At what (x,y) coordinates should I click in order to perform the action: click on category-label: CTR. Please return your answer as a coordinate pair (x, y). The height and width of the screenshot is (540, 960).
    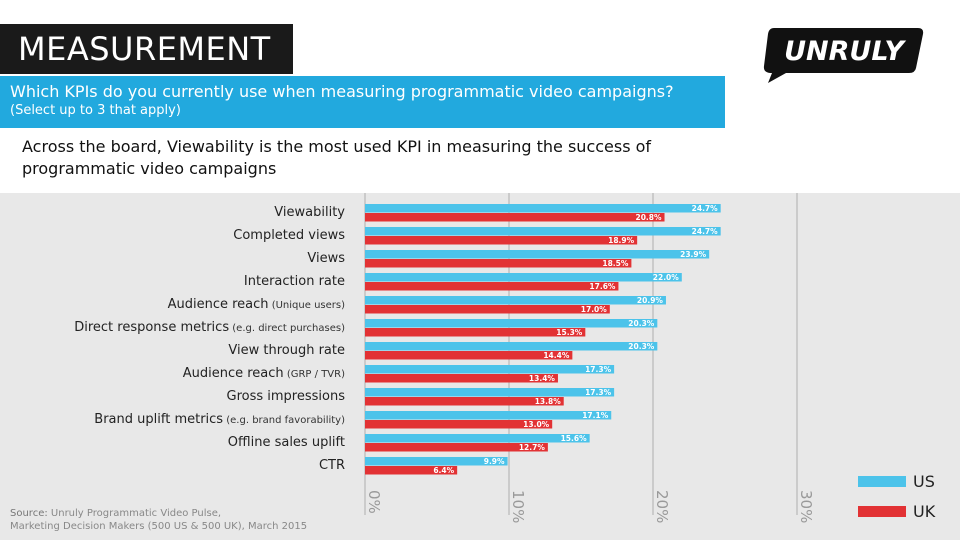
    Looking at the image, I should click on (332, 465).